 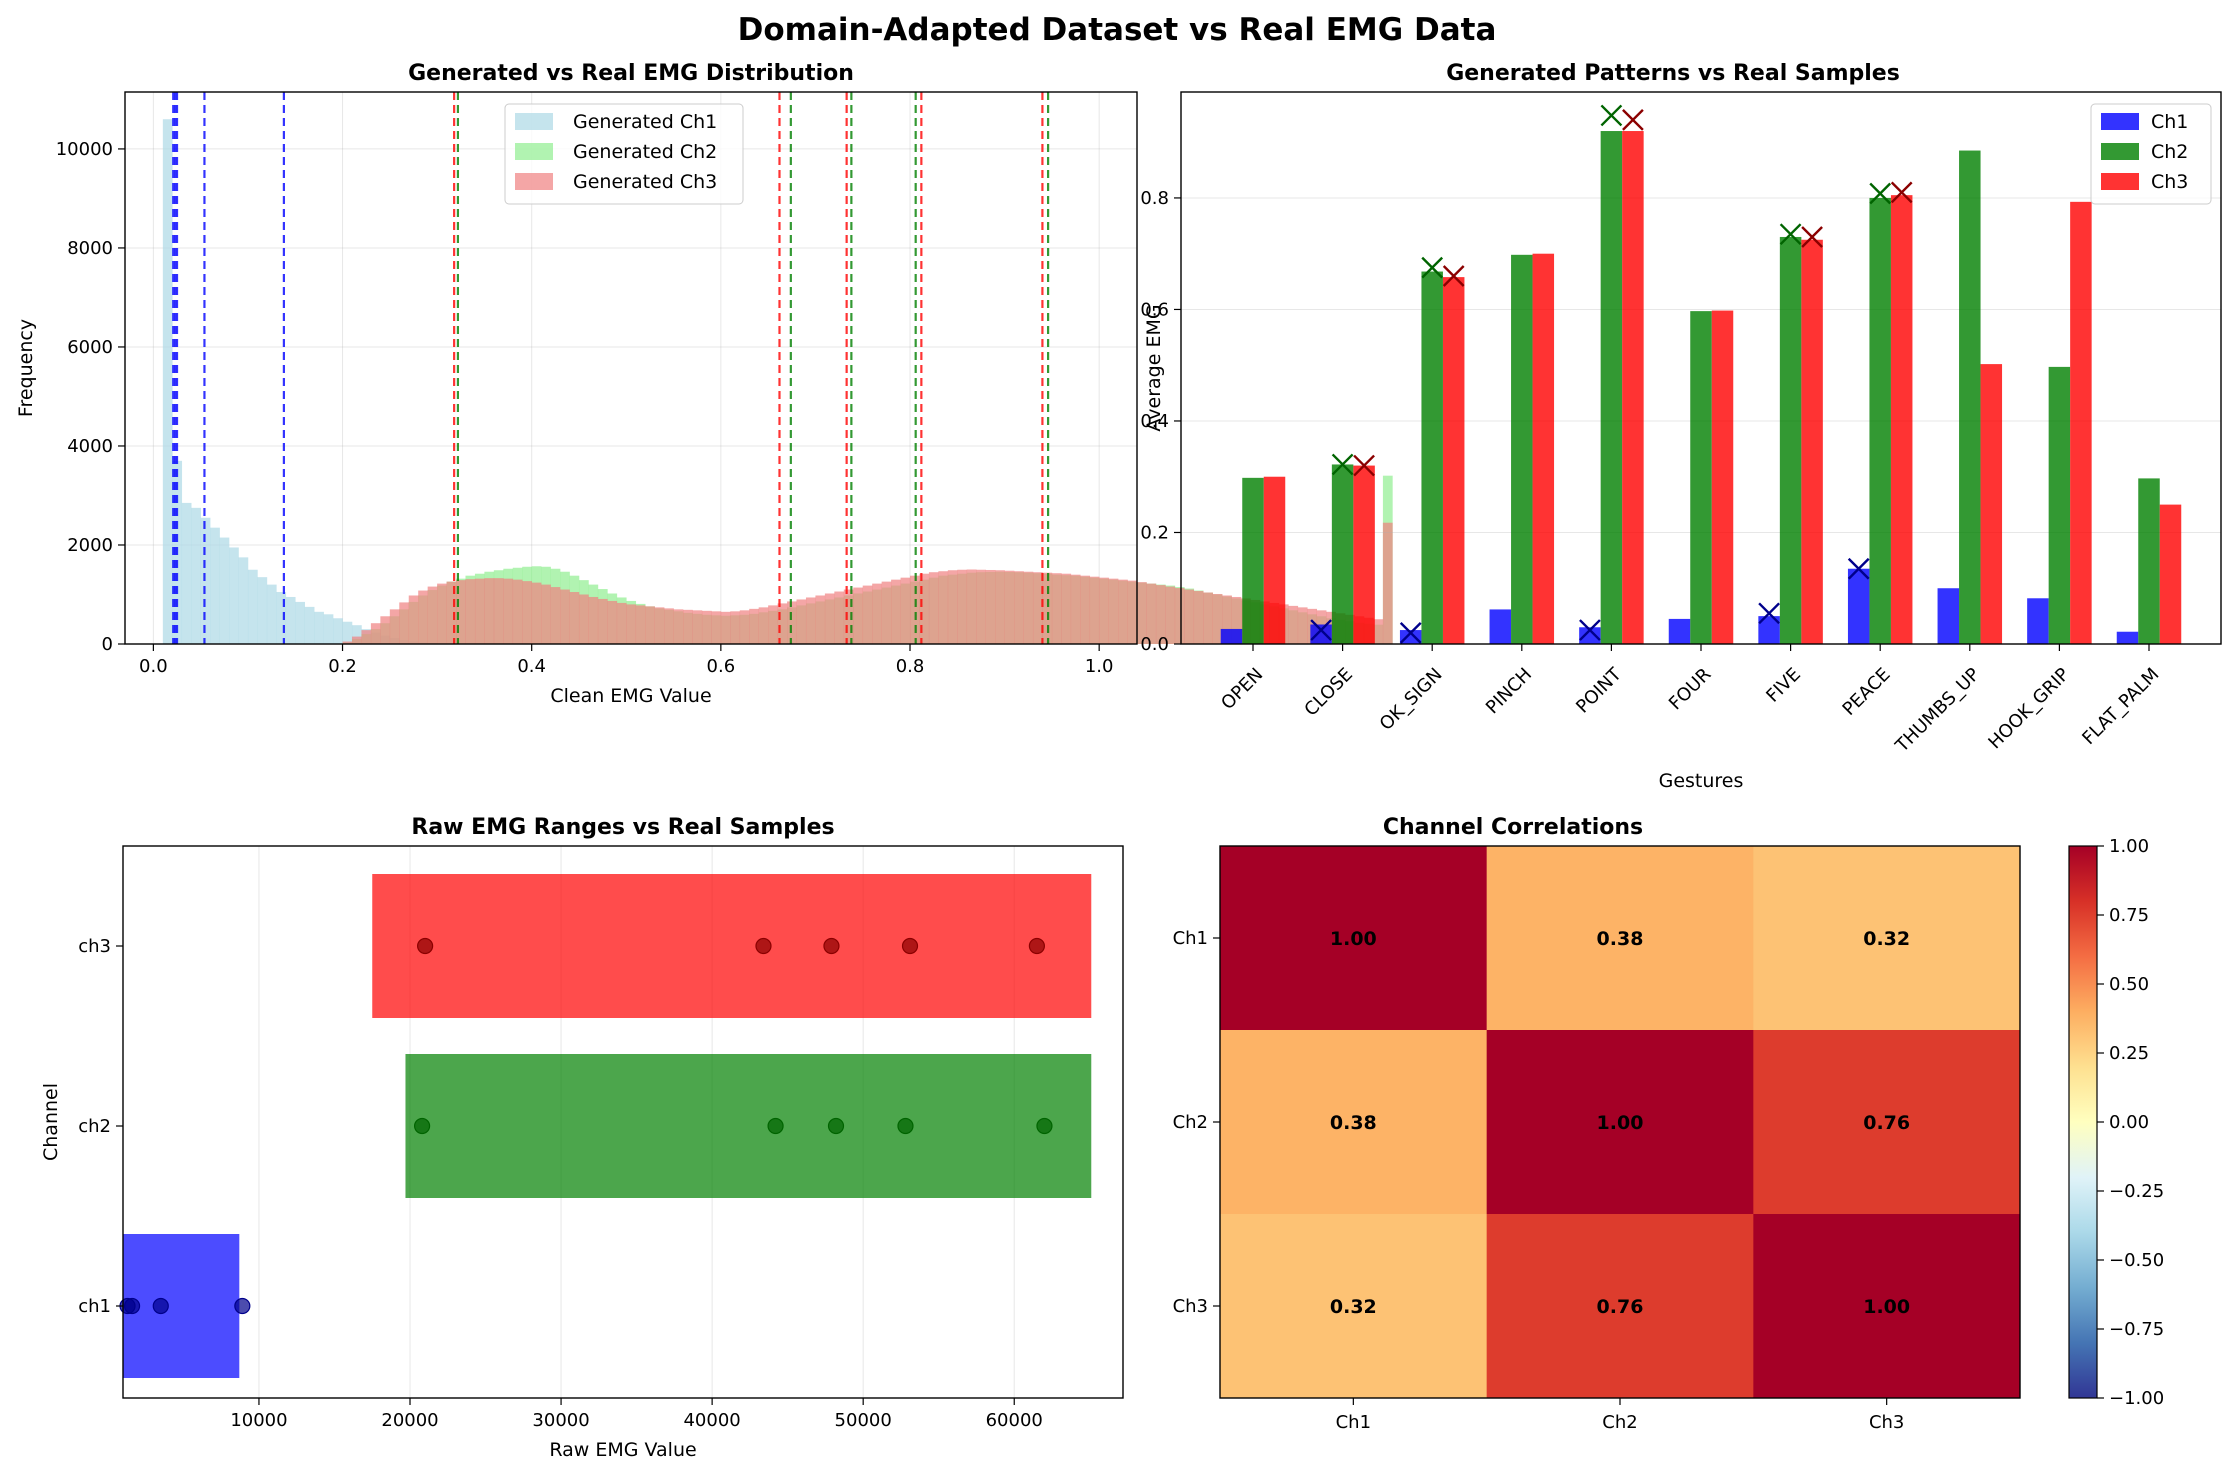 I want to click on colorbar-ticks: 1.00 0.75 0.50 0.25 0.00 −0.25 −0.50 −0.75 −1.00, so click(x=2130, y=1122).